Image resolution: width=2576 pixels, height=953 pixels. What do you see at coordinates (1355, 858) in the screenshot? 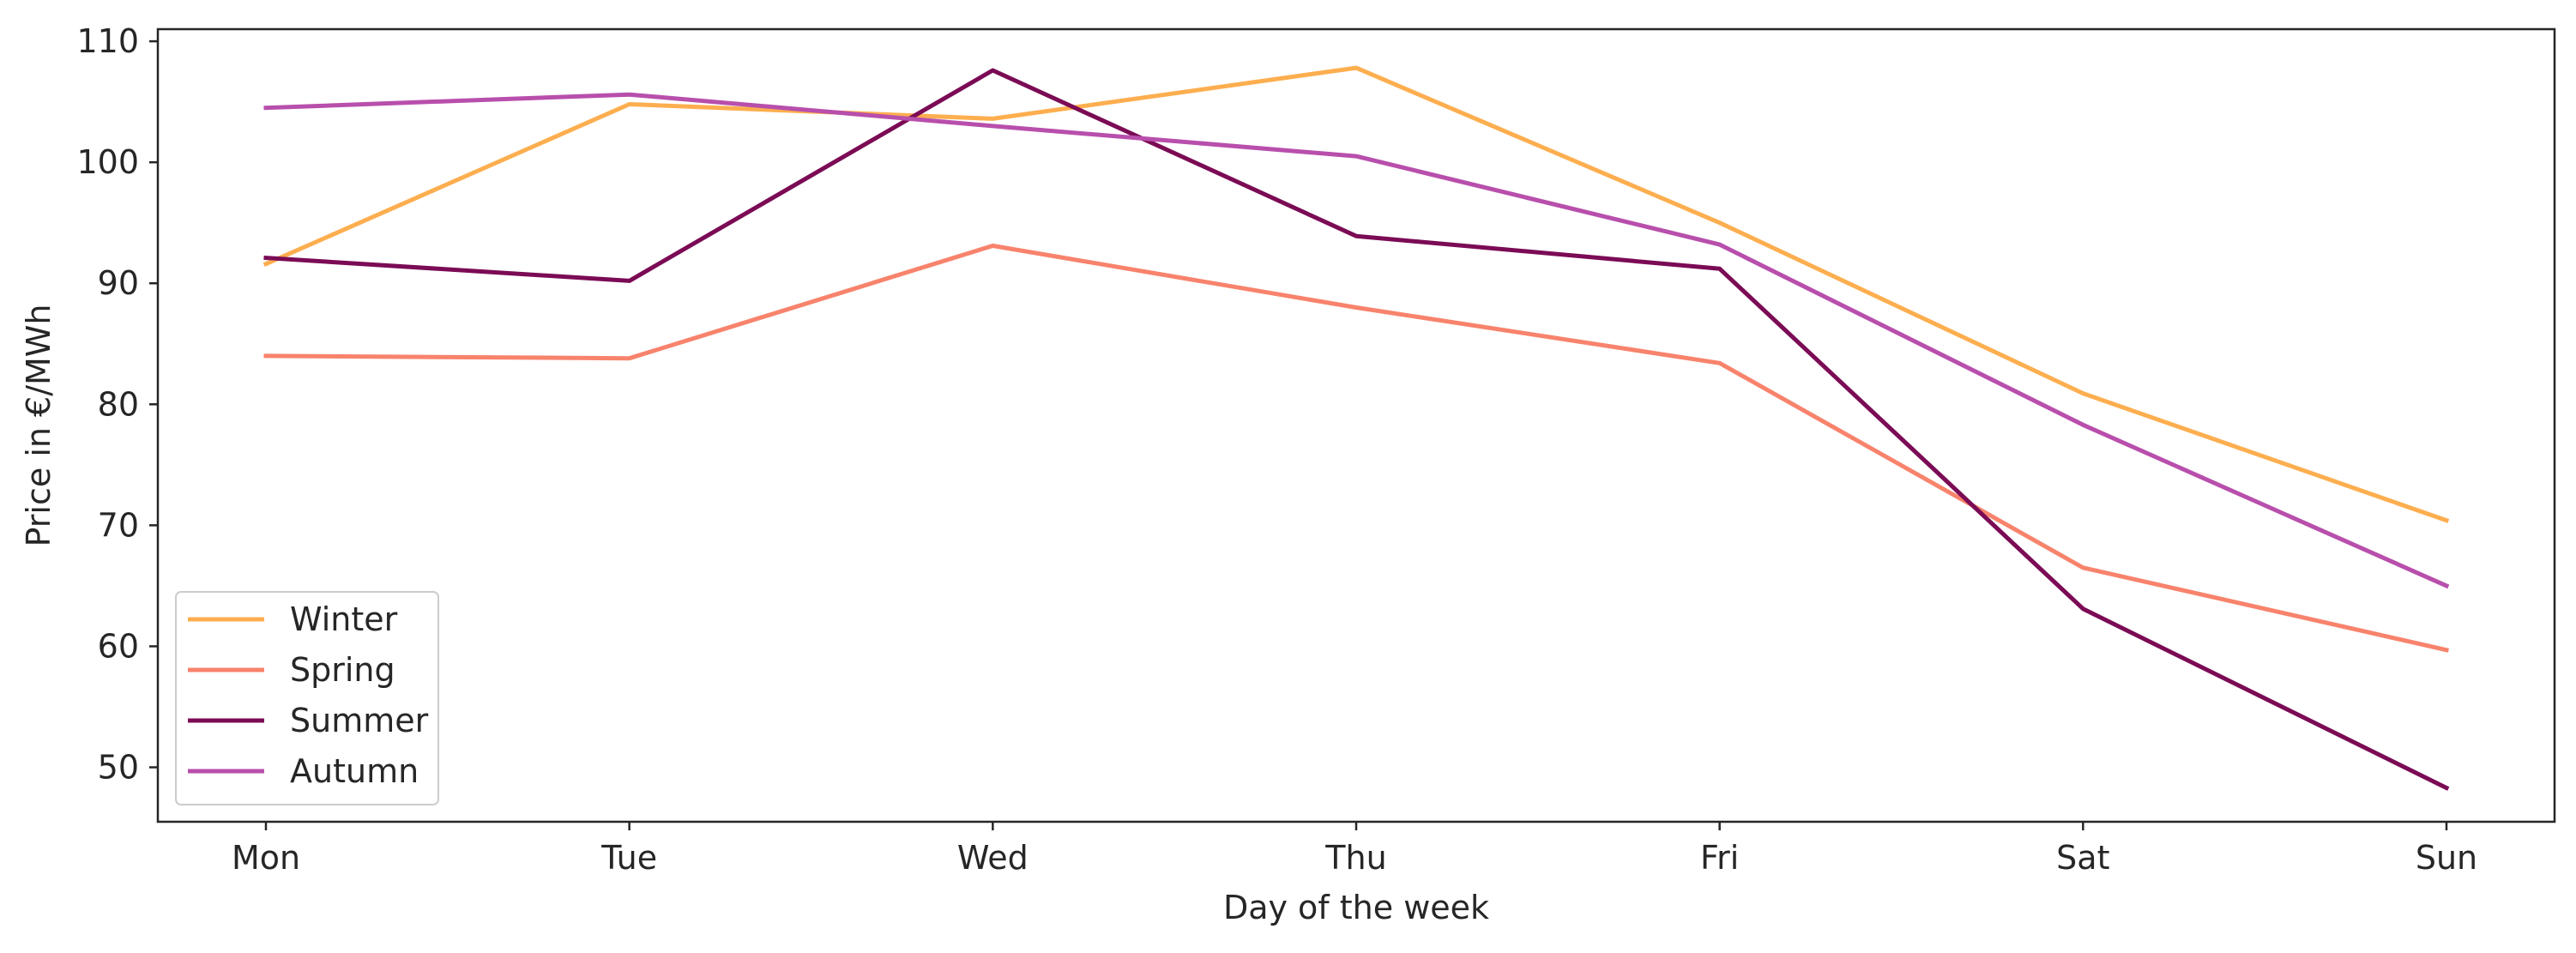
I see `x-tick-label: Thu` at bounding box center [1355, 858].